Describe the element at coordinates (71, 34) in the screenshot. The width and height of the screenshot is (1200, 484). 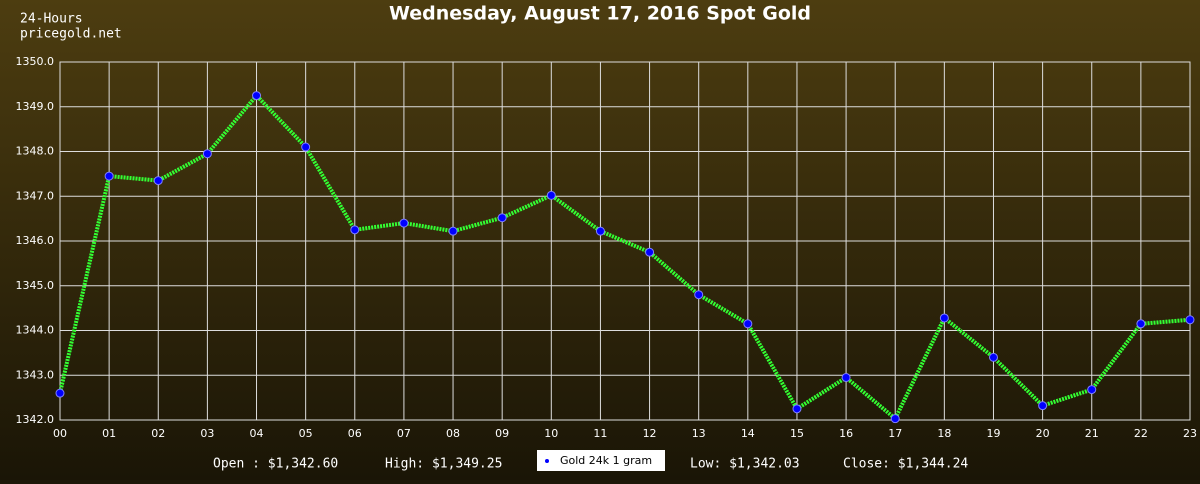
I see `corner-text: pricegold.net` at that location.